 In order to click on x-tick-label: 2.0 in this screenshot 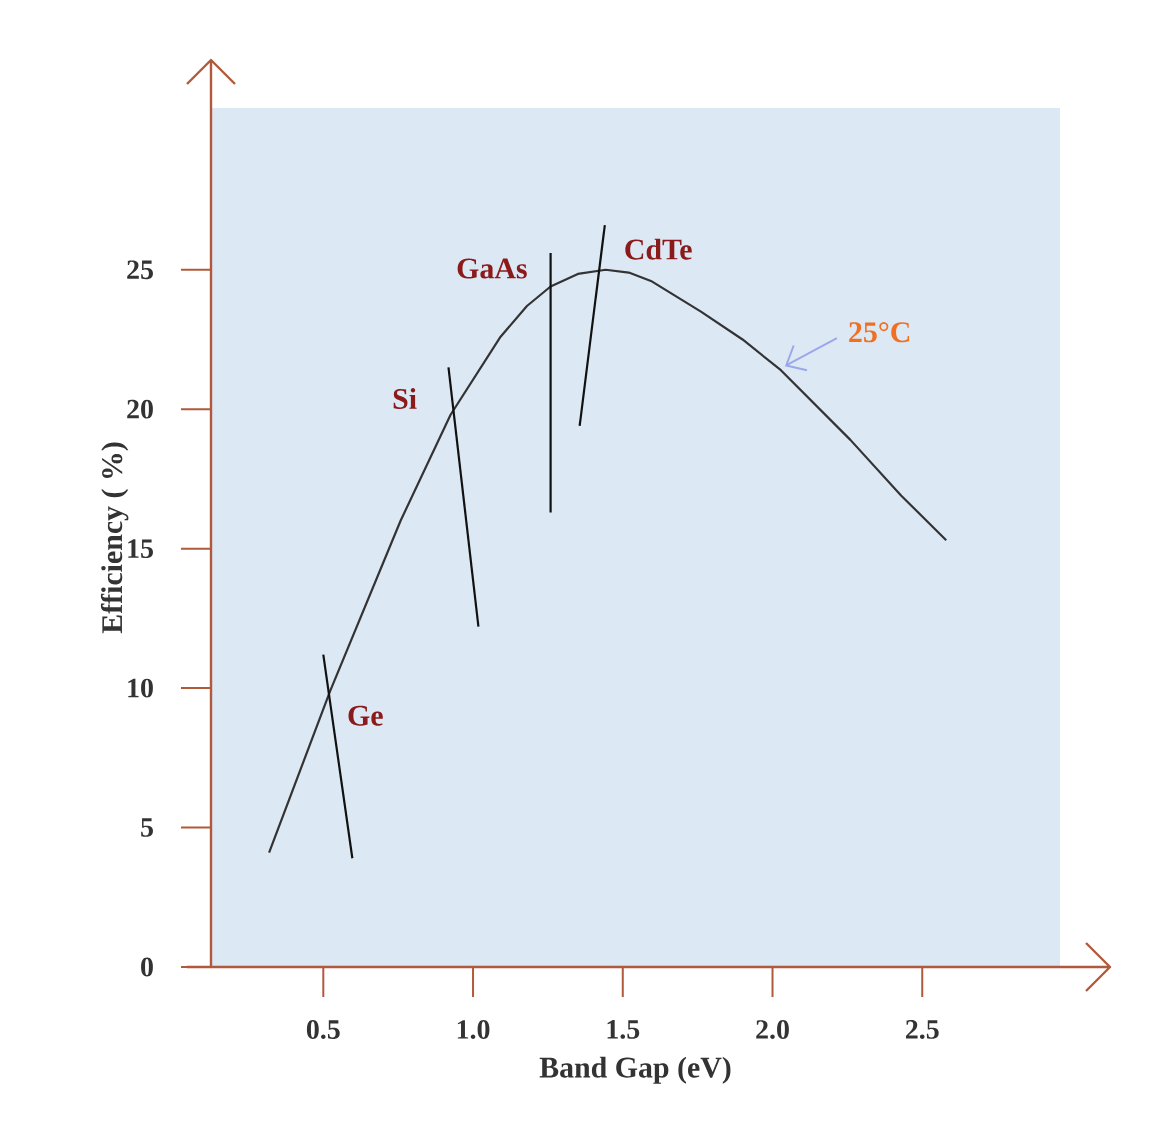, I will do `click(772, 1029)`.